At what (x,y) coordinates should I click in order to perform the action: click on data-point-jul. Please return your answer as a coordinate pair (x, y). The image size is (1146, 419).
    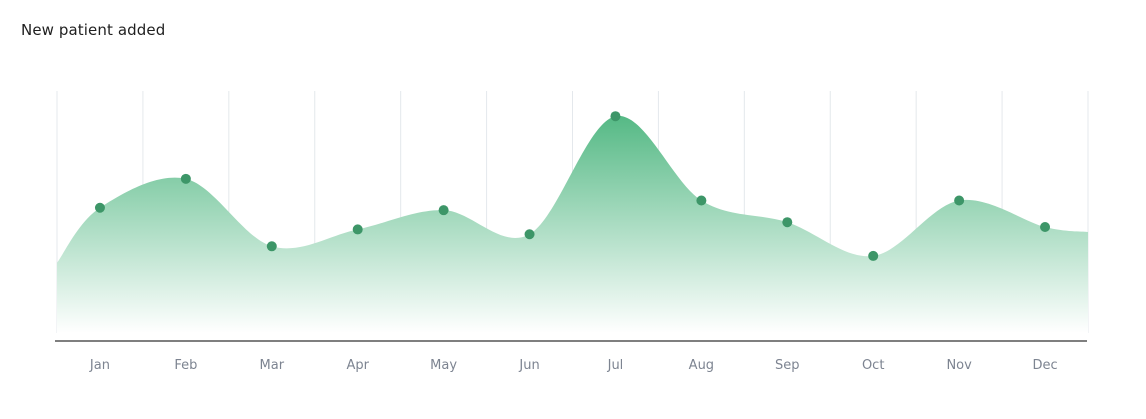
    Looking at the image, I should click on (615, 116).